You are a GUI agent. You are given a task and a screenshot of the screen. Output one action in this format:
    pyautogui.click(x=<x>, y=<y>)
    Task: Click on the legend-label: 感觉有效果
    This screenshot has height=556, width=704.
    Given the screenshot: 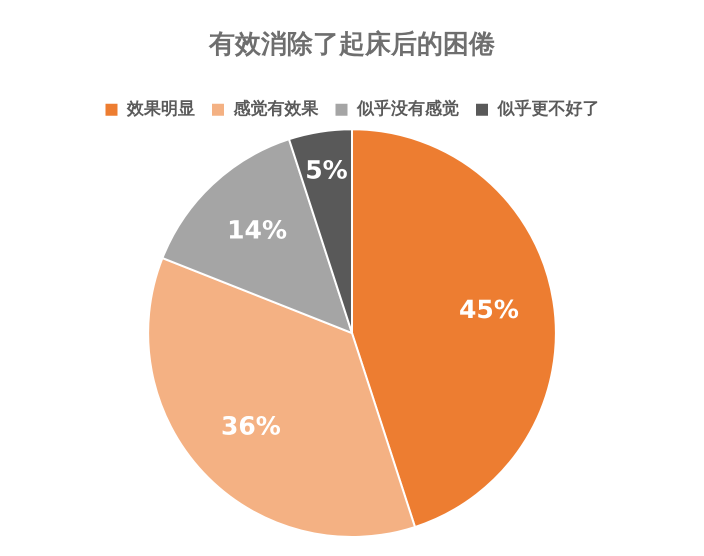 What is the action you would take?
    pyautogui.click(x=276, y=109)
    